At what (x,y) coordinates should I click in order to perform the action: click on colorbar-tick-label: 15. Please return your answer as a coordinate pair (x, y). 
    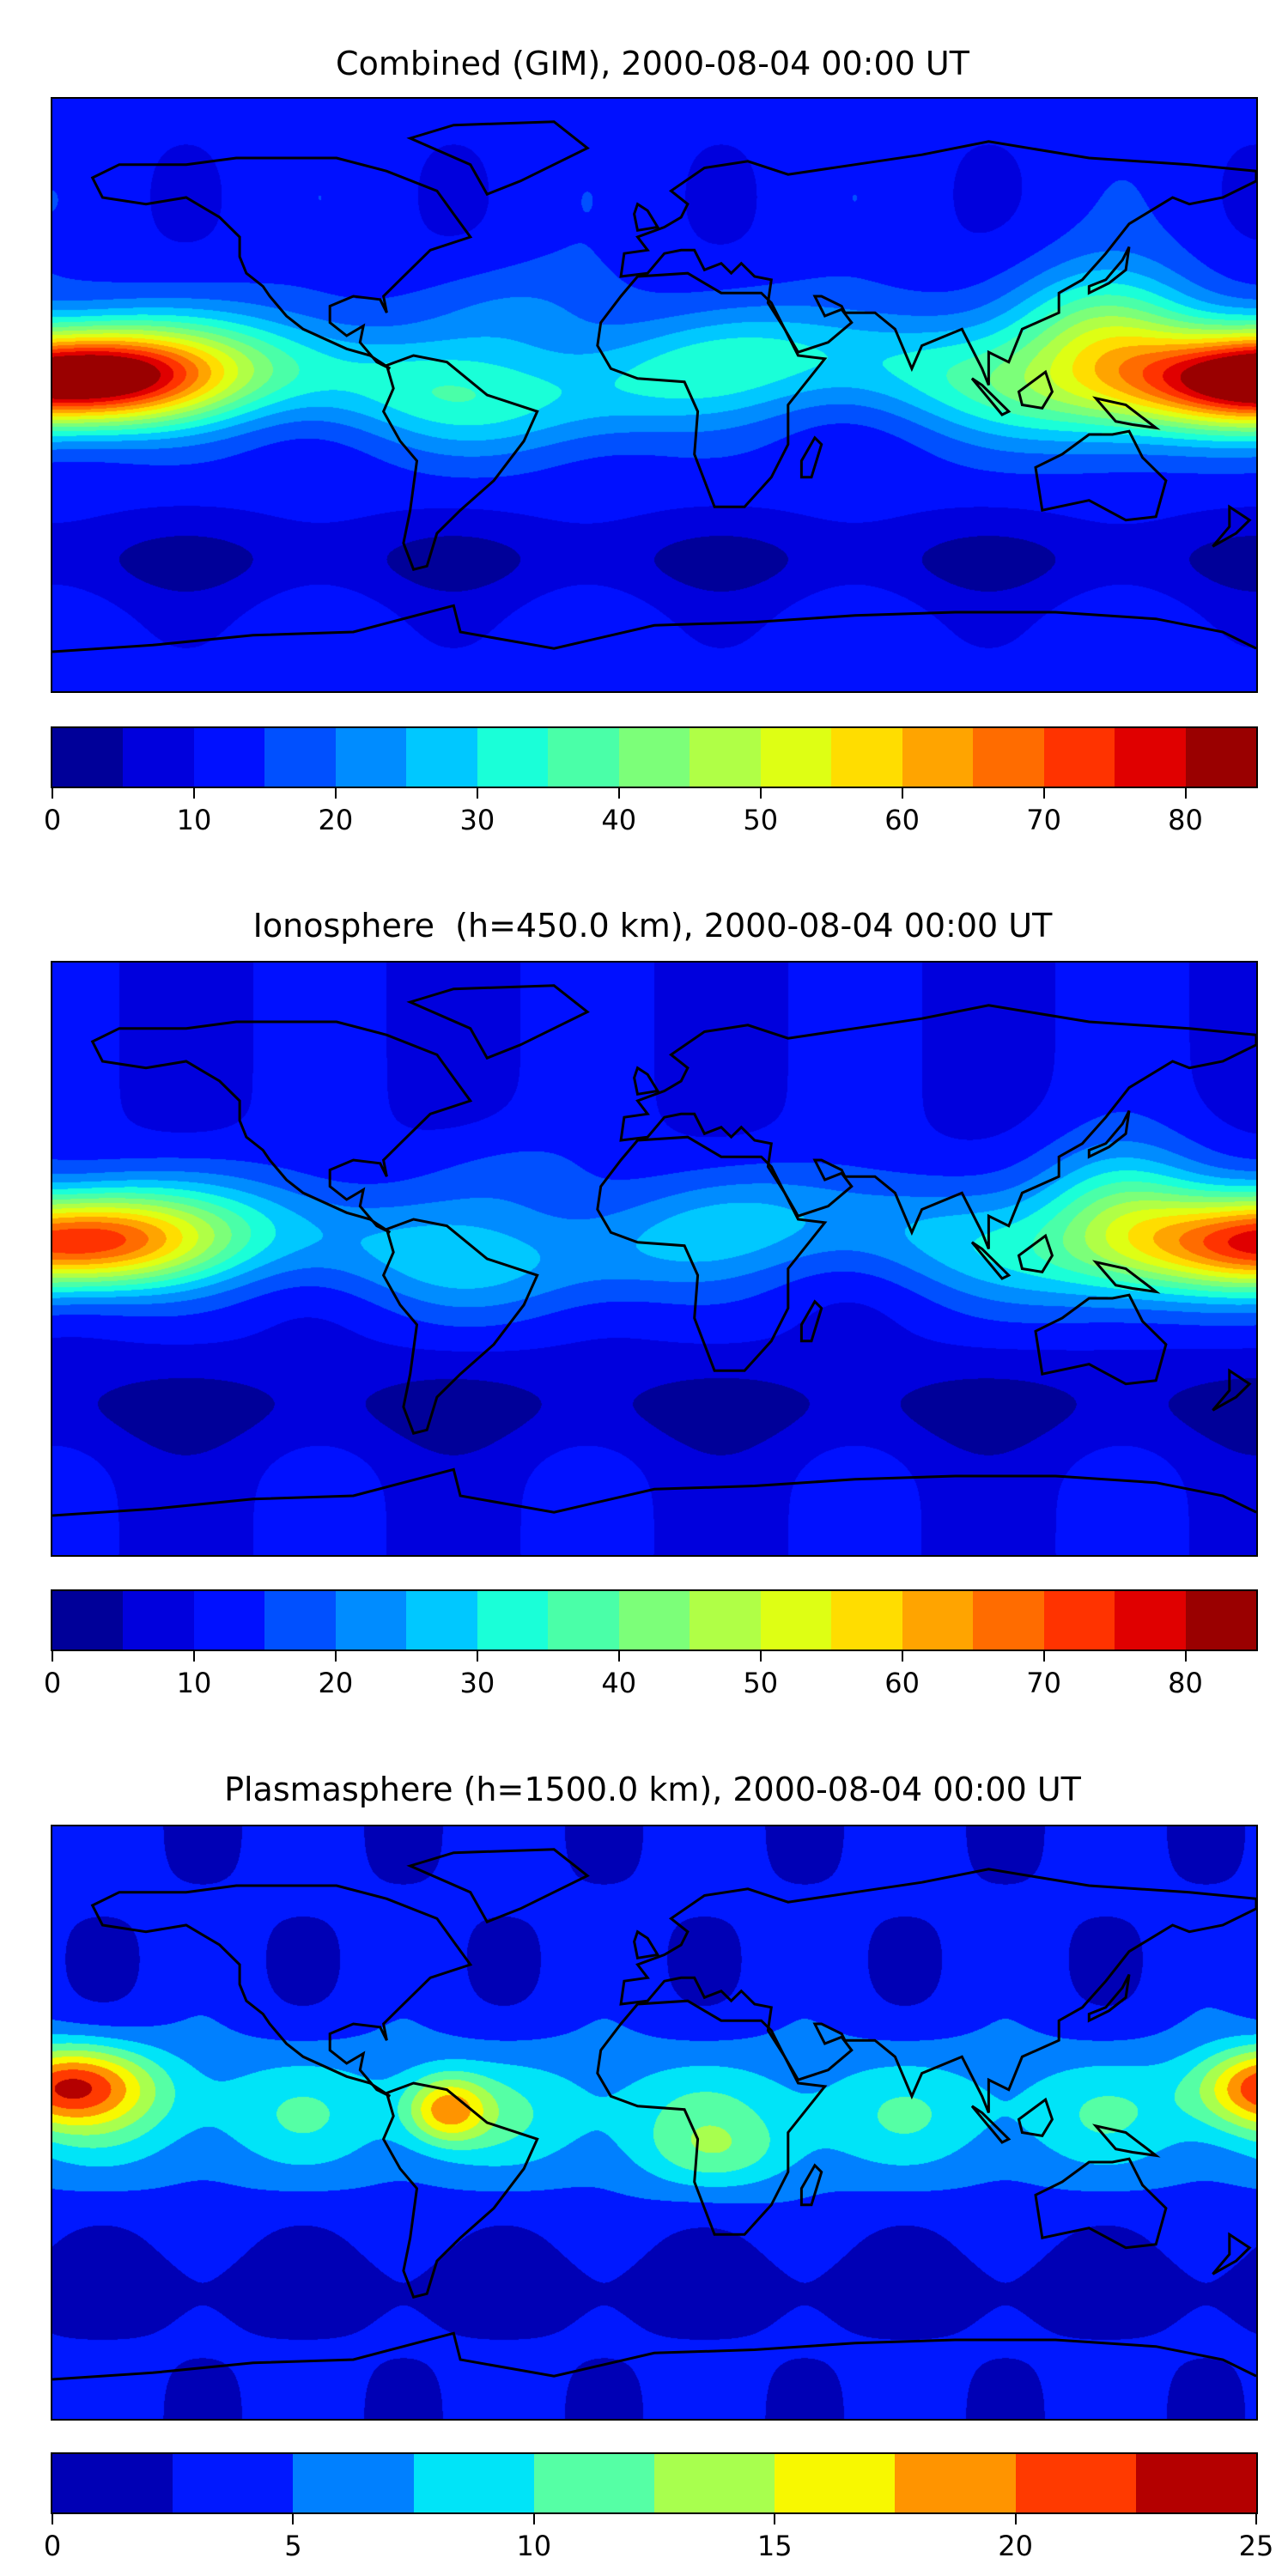
    Looking at the image, I should click on (775, 2546).